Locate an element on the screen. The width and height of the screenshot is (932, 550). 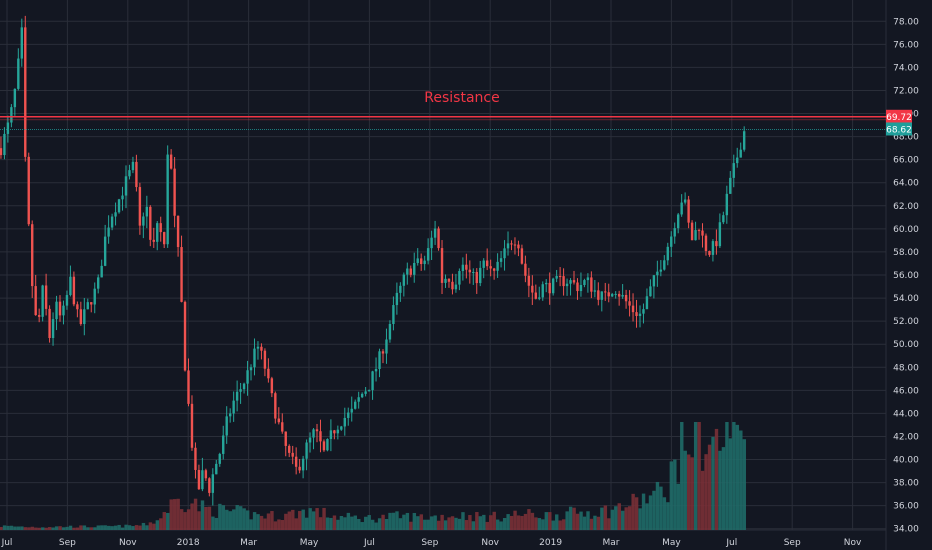
y-tick-label: 50.00 is located at coordinates (906, 345).